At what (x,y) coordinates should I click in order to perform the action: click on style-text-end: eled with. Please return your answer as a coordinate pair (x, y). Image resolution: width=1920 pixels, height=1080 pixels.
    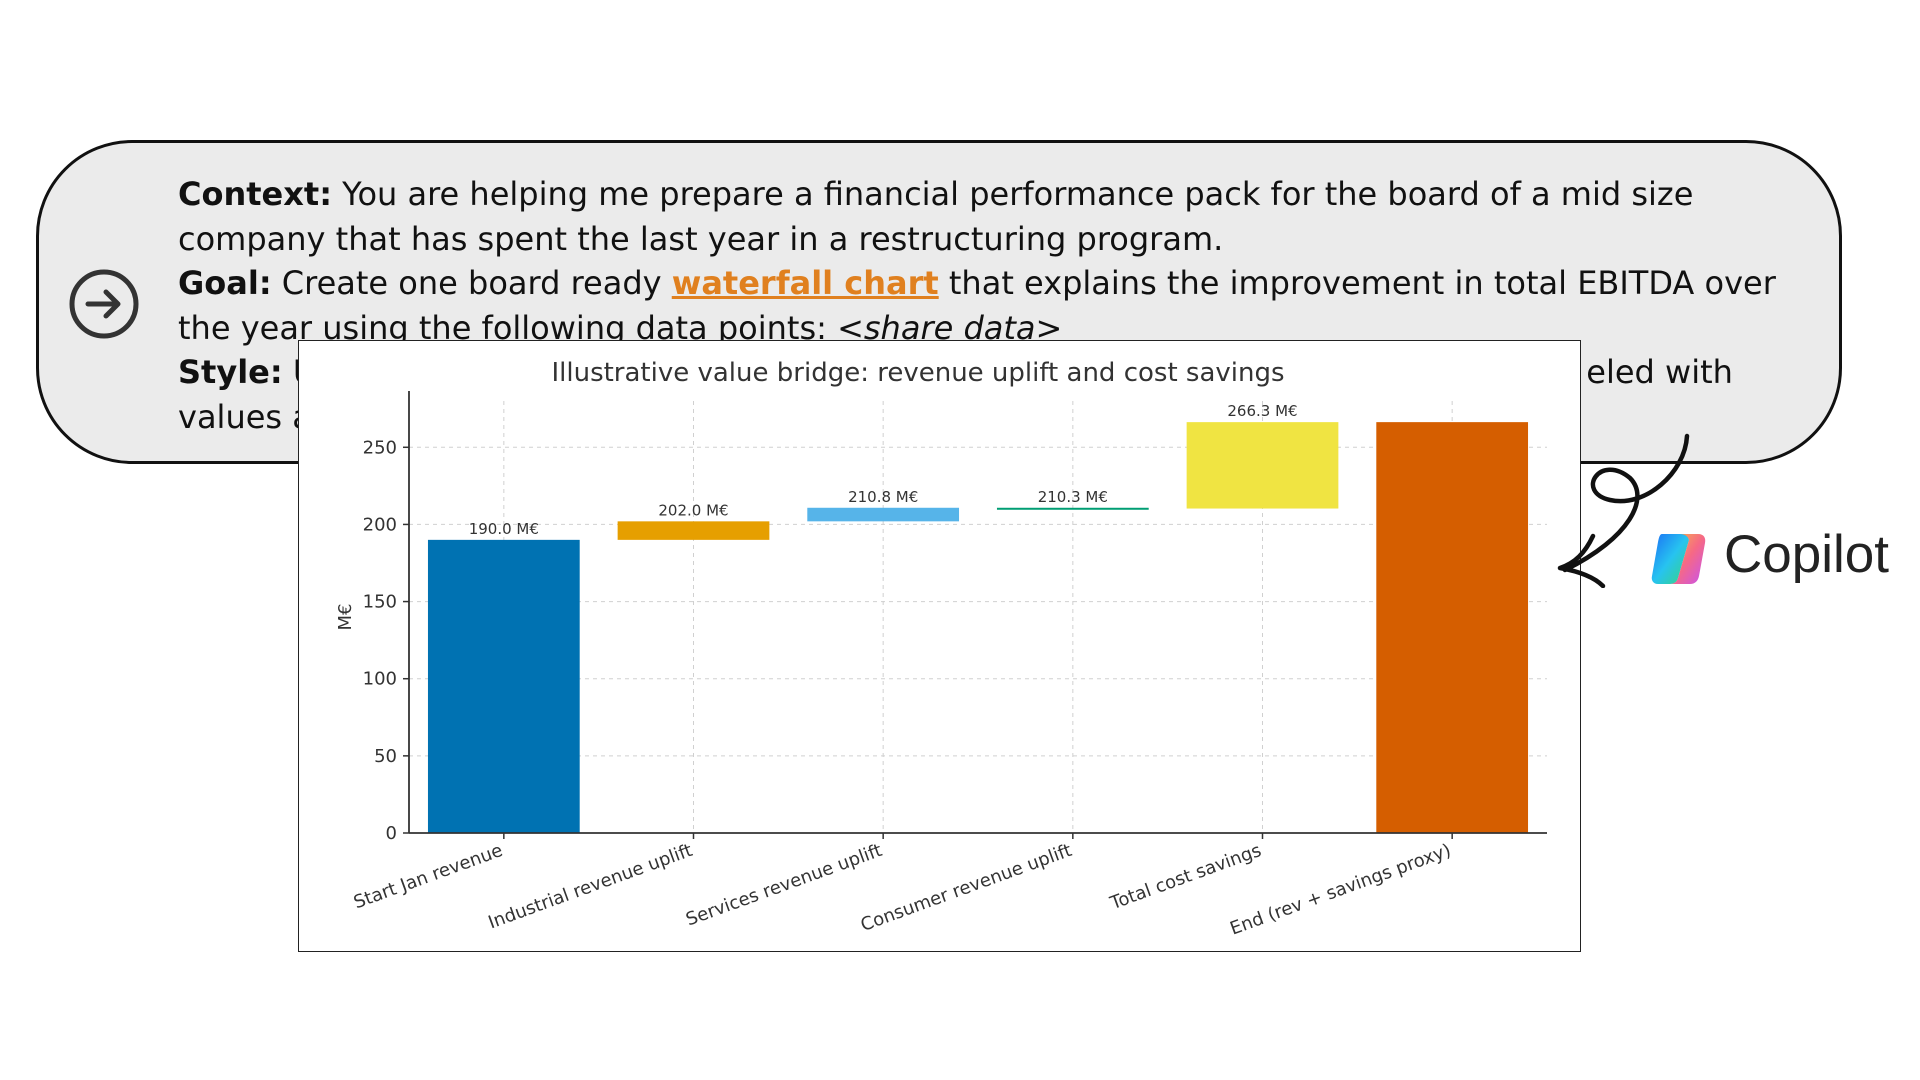
    Looking at the image, I should click on (1659, 372).